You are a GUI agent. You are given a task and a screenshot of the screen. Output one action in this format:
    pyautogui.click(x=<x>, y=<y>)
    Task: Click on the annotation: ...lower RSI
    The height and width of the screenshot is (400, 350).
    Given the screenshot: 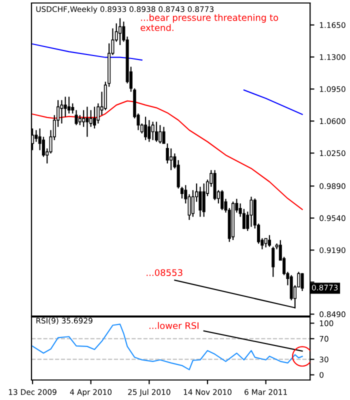 What is the action you would take?
    pyautogui.click(x=173, y=326)
    